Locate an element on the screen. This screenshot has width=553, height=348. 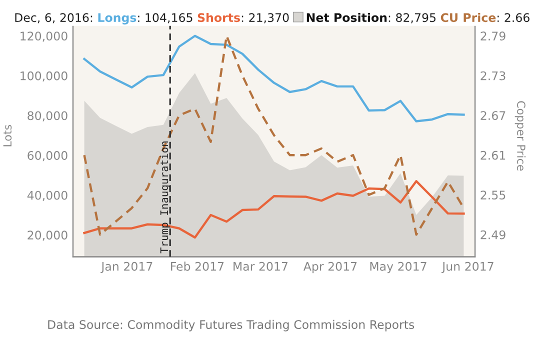
y2-axis-title: Copper Price is located at coordinates (520, 136).